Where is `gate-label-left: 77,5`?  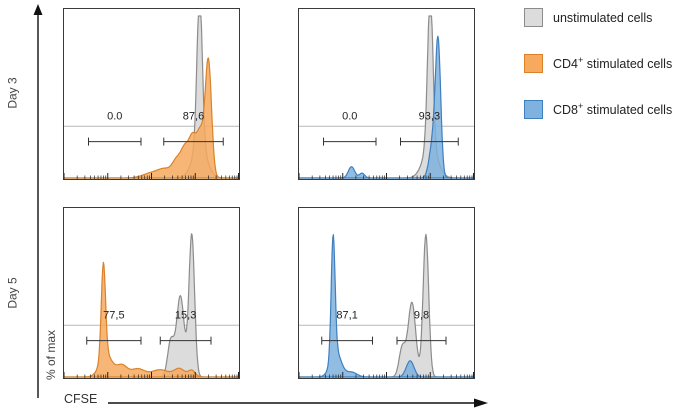
gate-label-left: 77,5 is located at coordinates (114, 315).